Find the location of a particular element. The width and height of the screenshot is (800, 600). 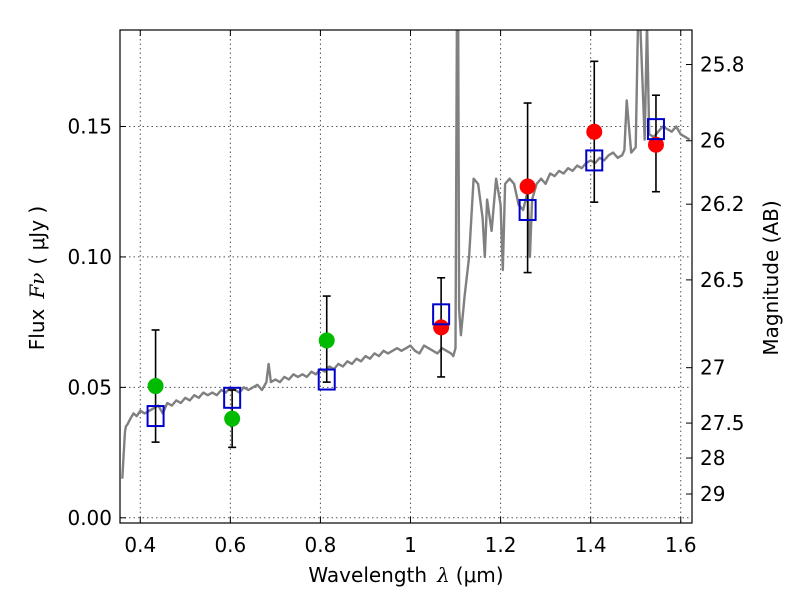

right-tick-label: 26.2 is located at coordinates (722, 204).